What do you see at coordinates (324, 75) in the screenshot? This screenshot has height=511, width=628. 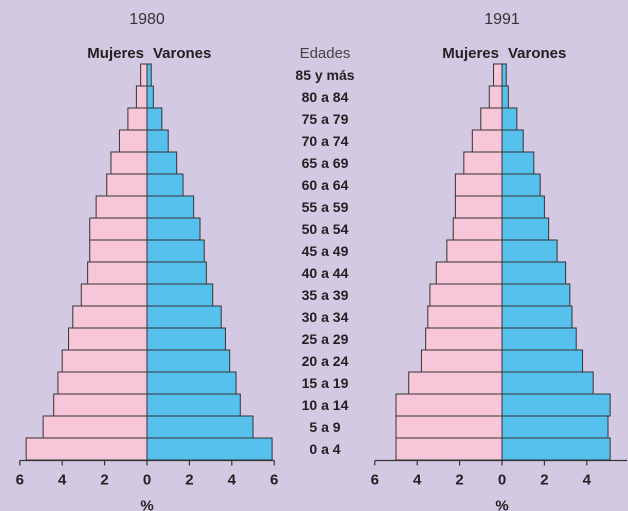 I see `age-group-label: 85 y más` at bounding box center [324, 75].